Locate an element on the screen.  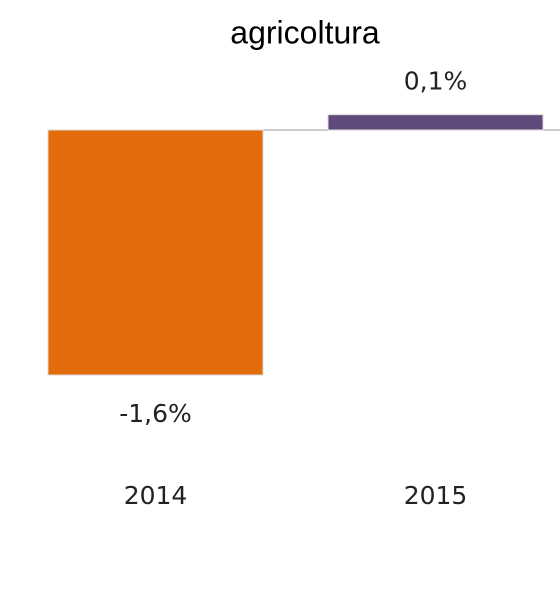
value-label: -1,6% is located at coordinates (155, 413).